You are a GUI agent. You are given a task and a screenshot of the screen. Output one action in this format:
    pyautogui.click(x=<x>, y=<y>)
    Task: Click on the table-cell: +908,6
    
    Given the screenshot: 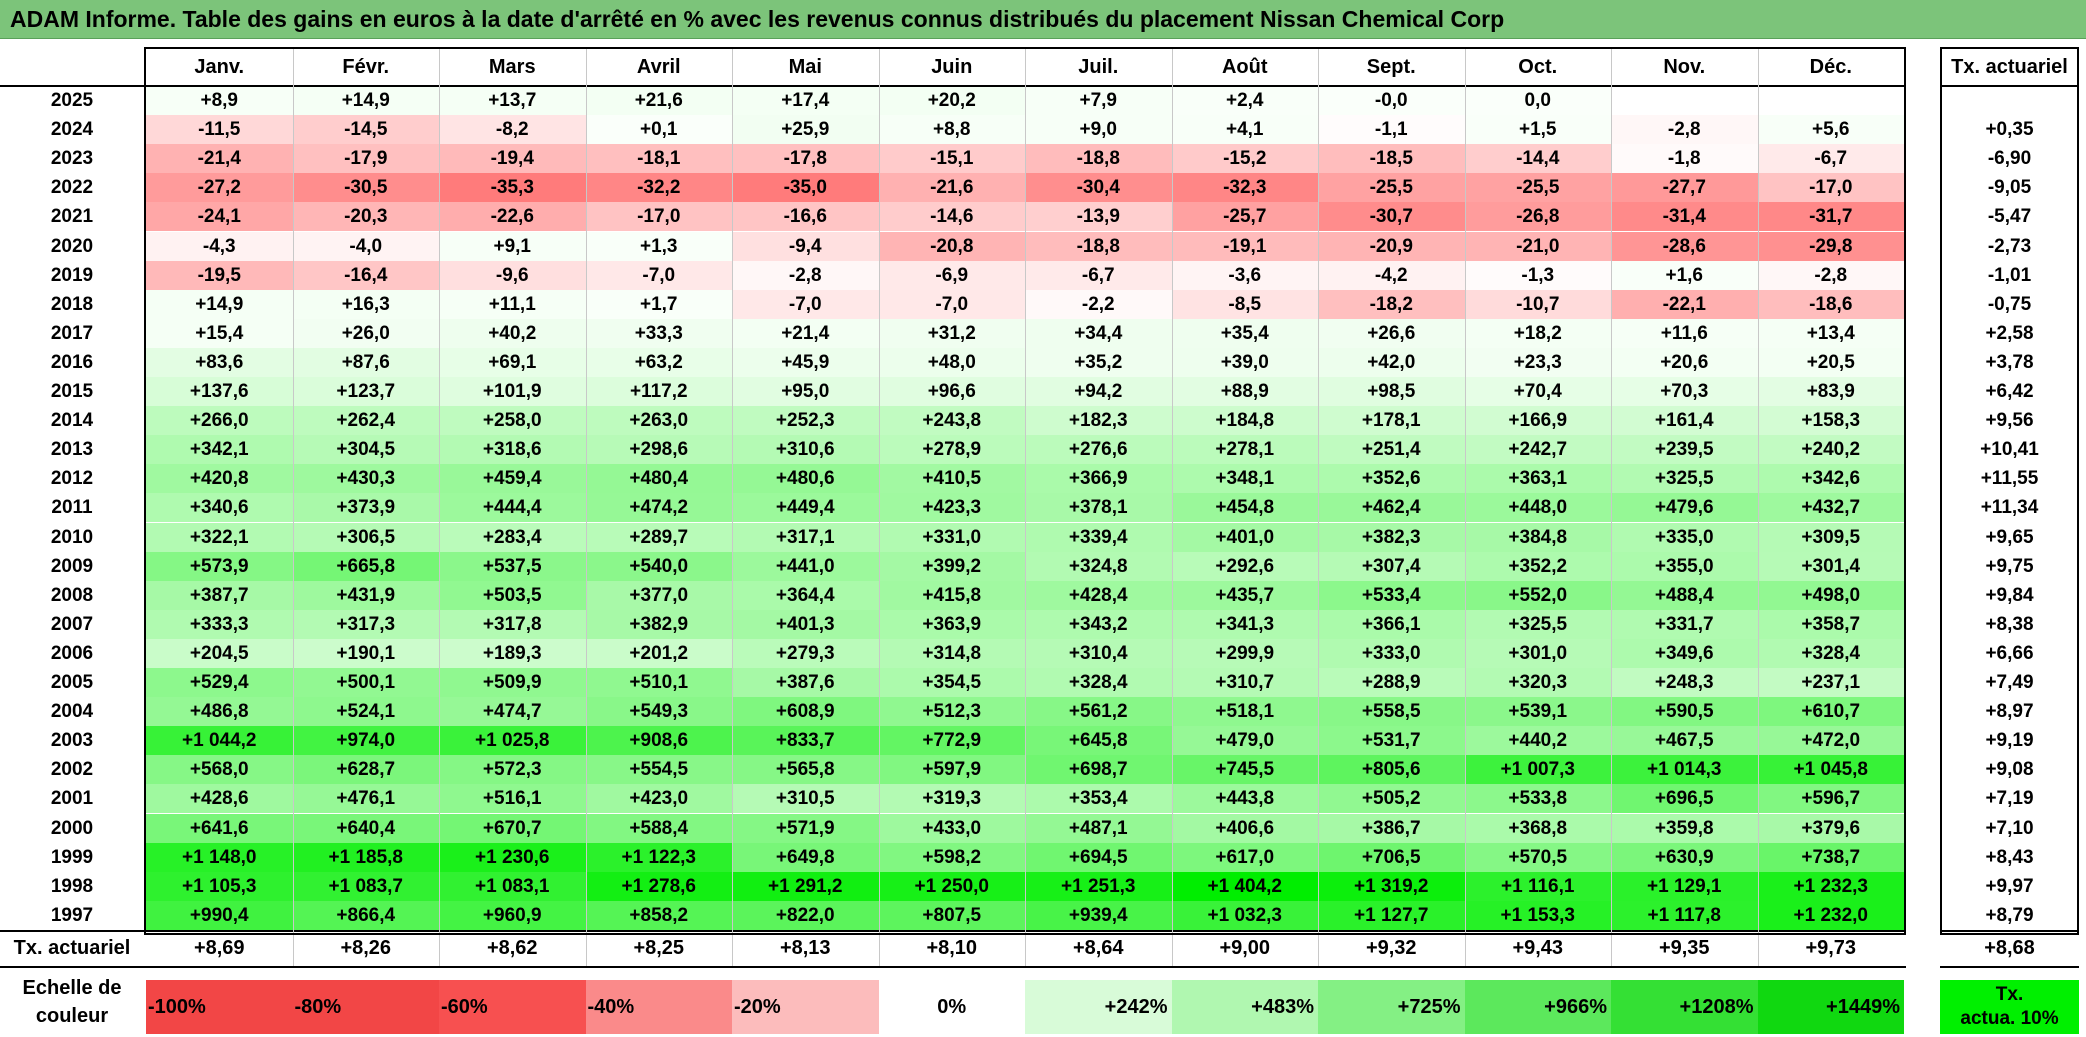 What is the action you would take?
    pyautogui.click(x=658, y=741)
    